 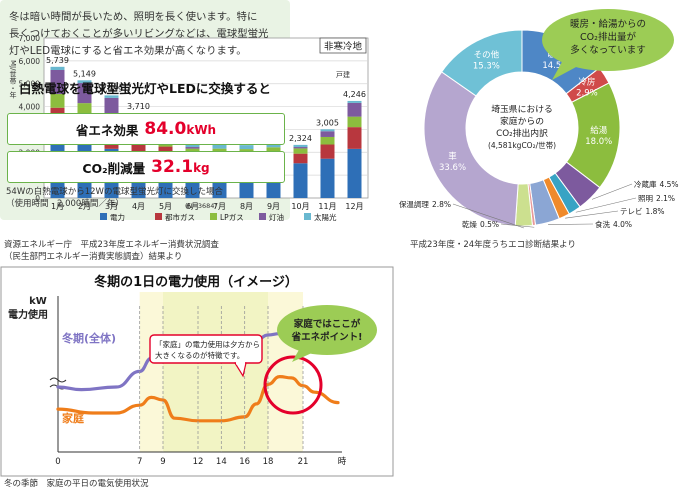 What do you see at coordinates (165, 206) in the screenshot?
I see `bar-x-tick-label: 5月` at bounding box center [165, 206].